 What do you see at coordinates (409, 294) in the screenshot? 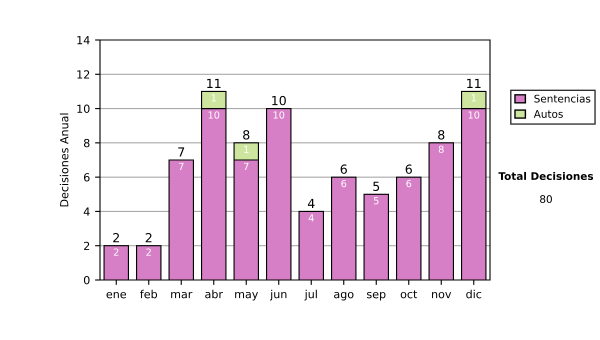
I see `x-tick-label: oct` at bounding box center [409, 294].